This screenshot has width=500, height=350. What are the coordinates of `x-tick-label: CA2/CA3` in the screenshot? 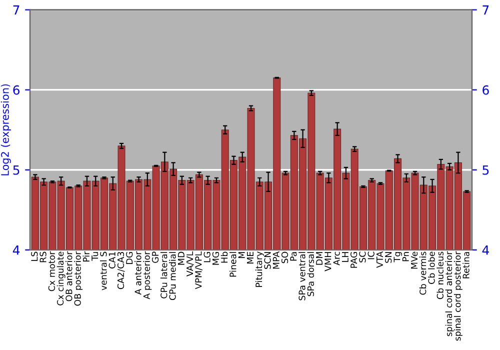 It's located at (121, 271).